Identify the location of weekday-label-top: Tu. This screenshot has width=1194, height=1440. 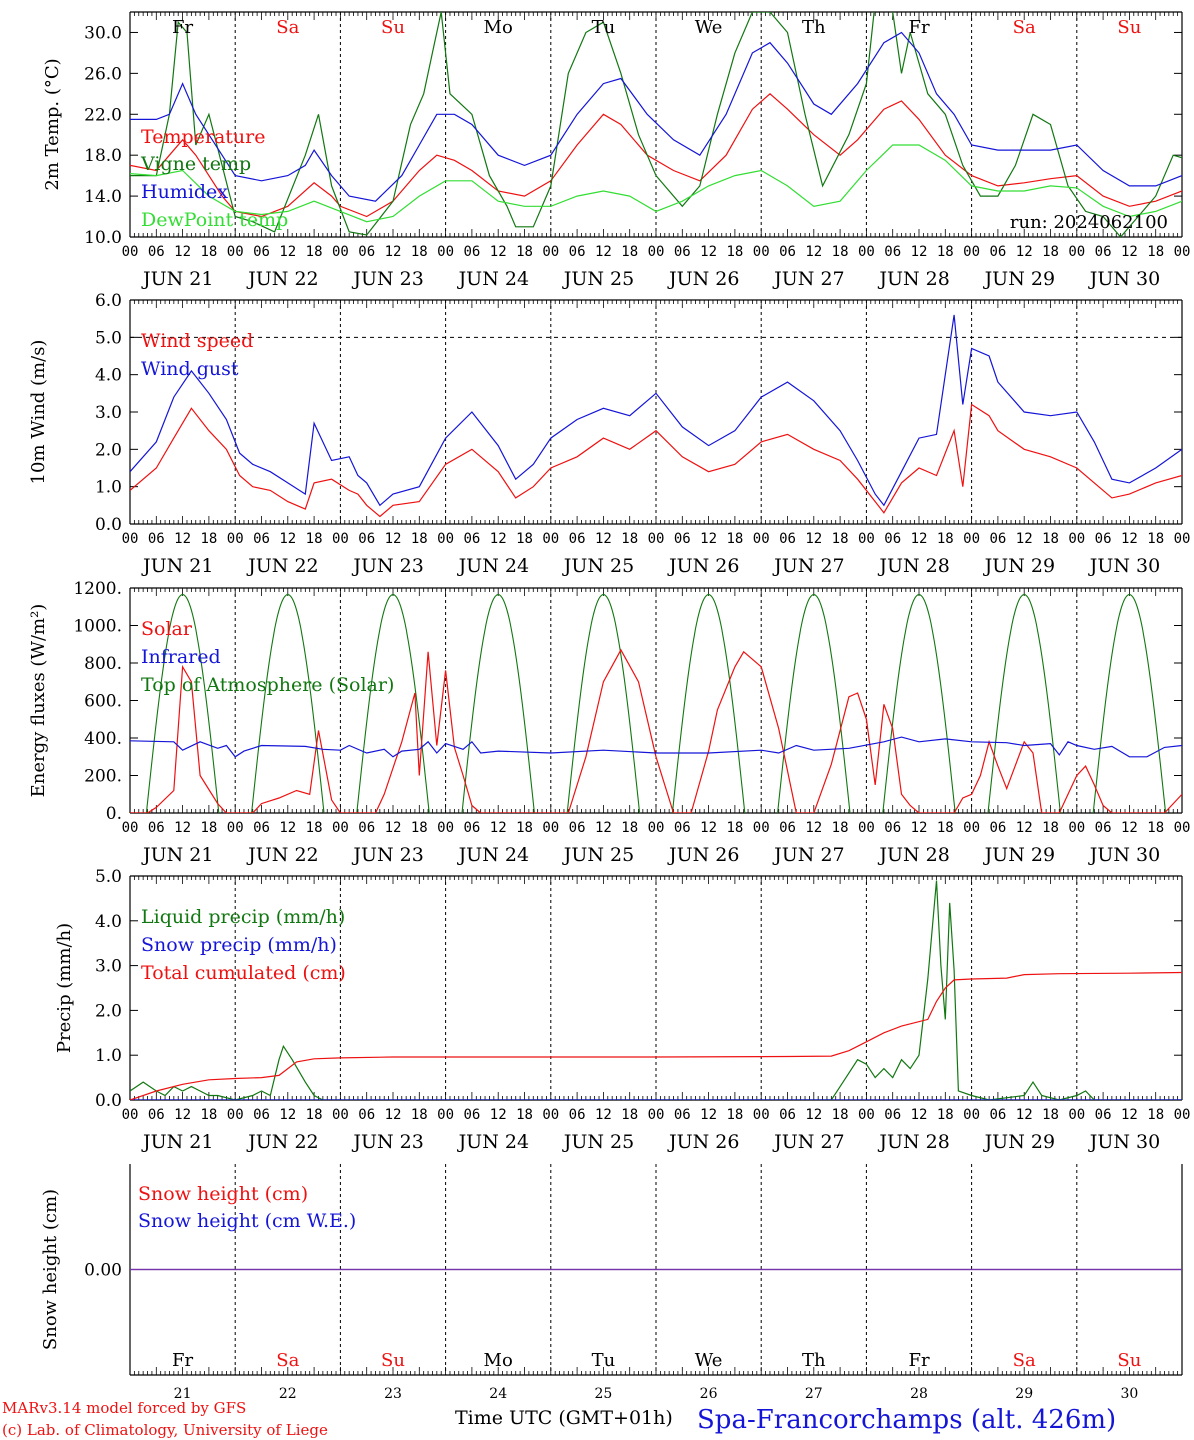
(604, 27).